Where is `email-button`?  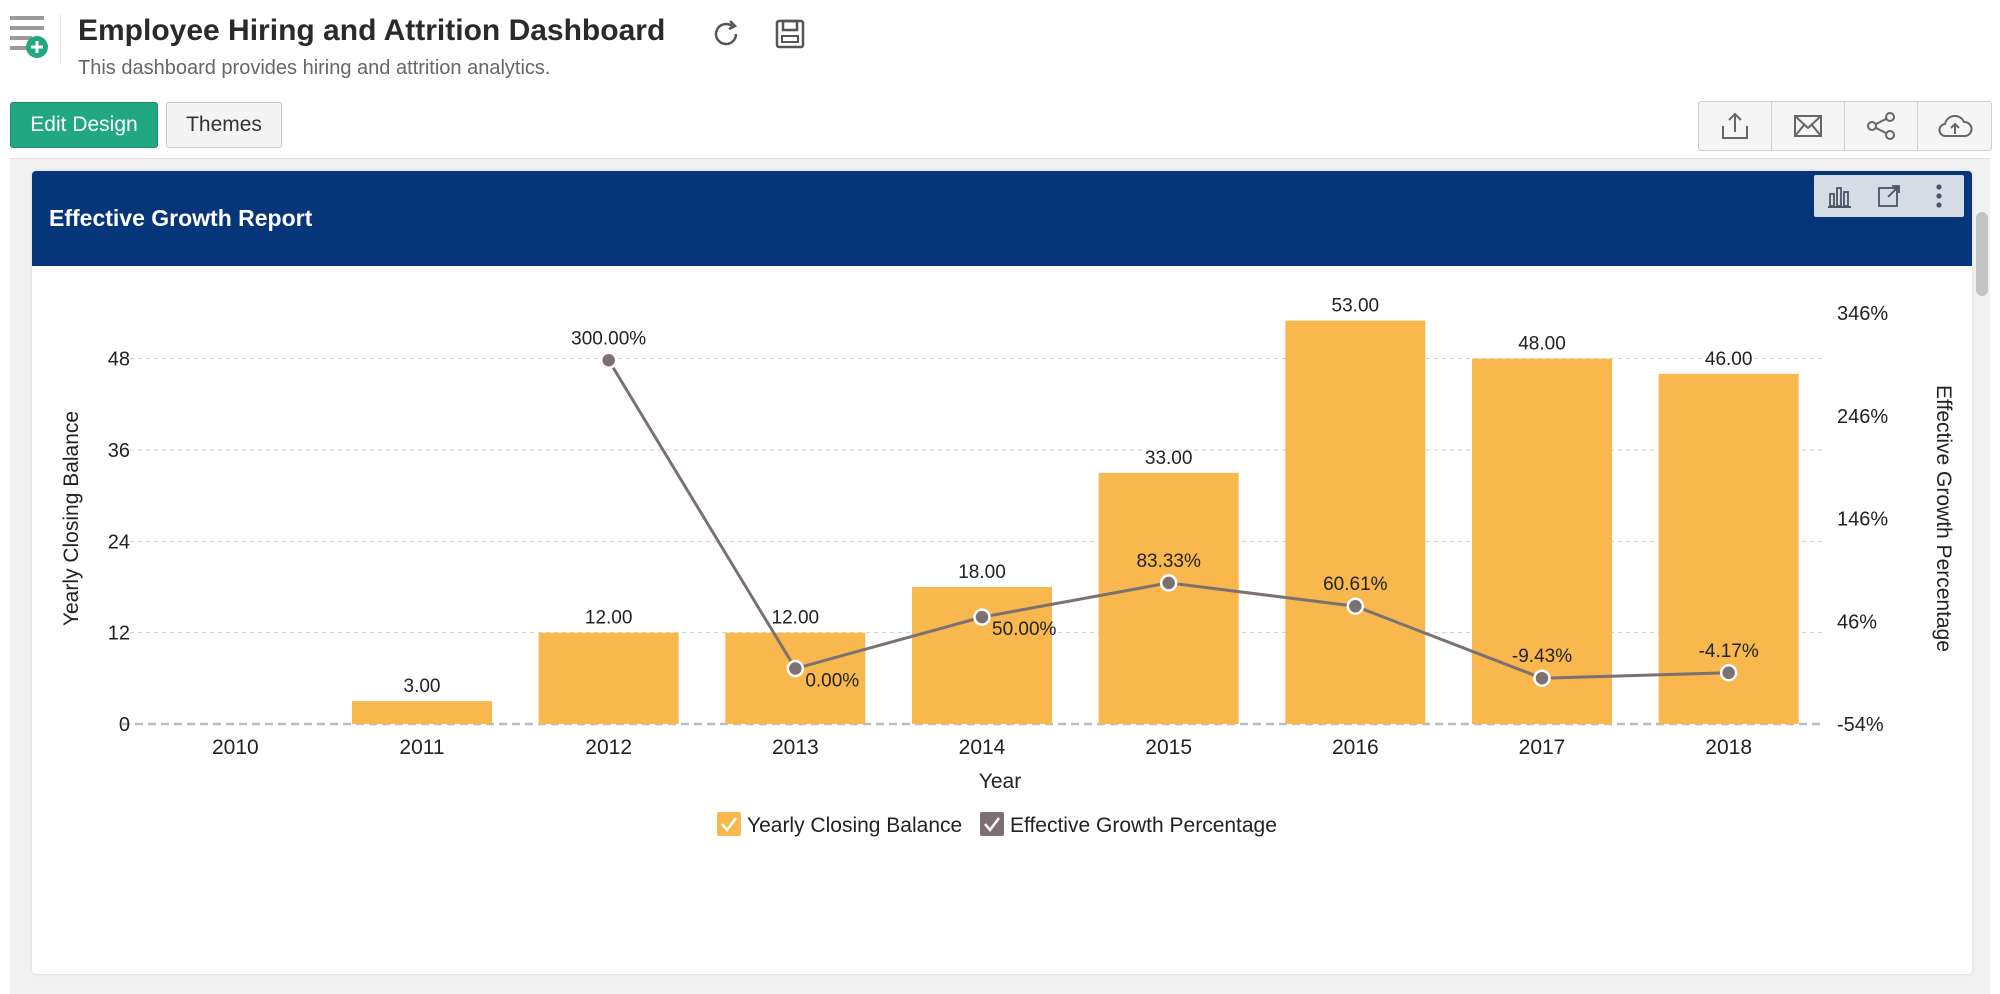
email-button is located at coordinates (1808, 126).